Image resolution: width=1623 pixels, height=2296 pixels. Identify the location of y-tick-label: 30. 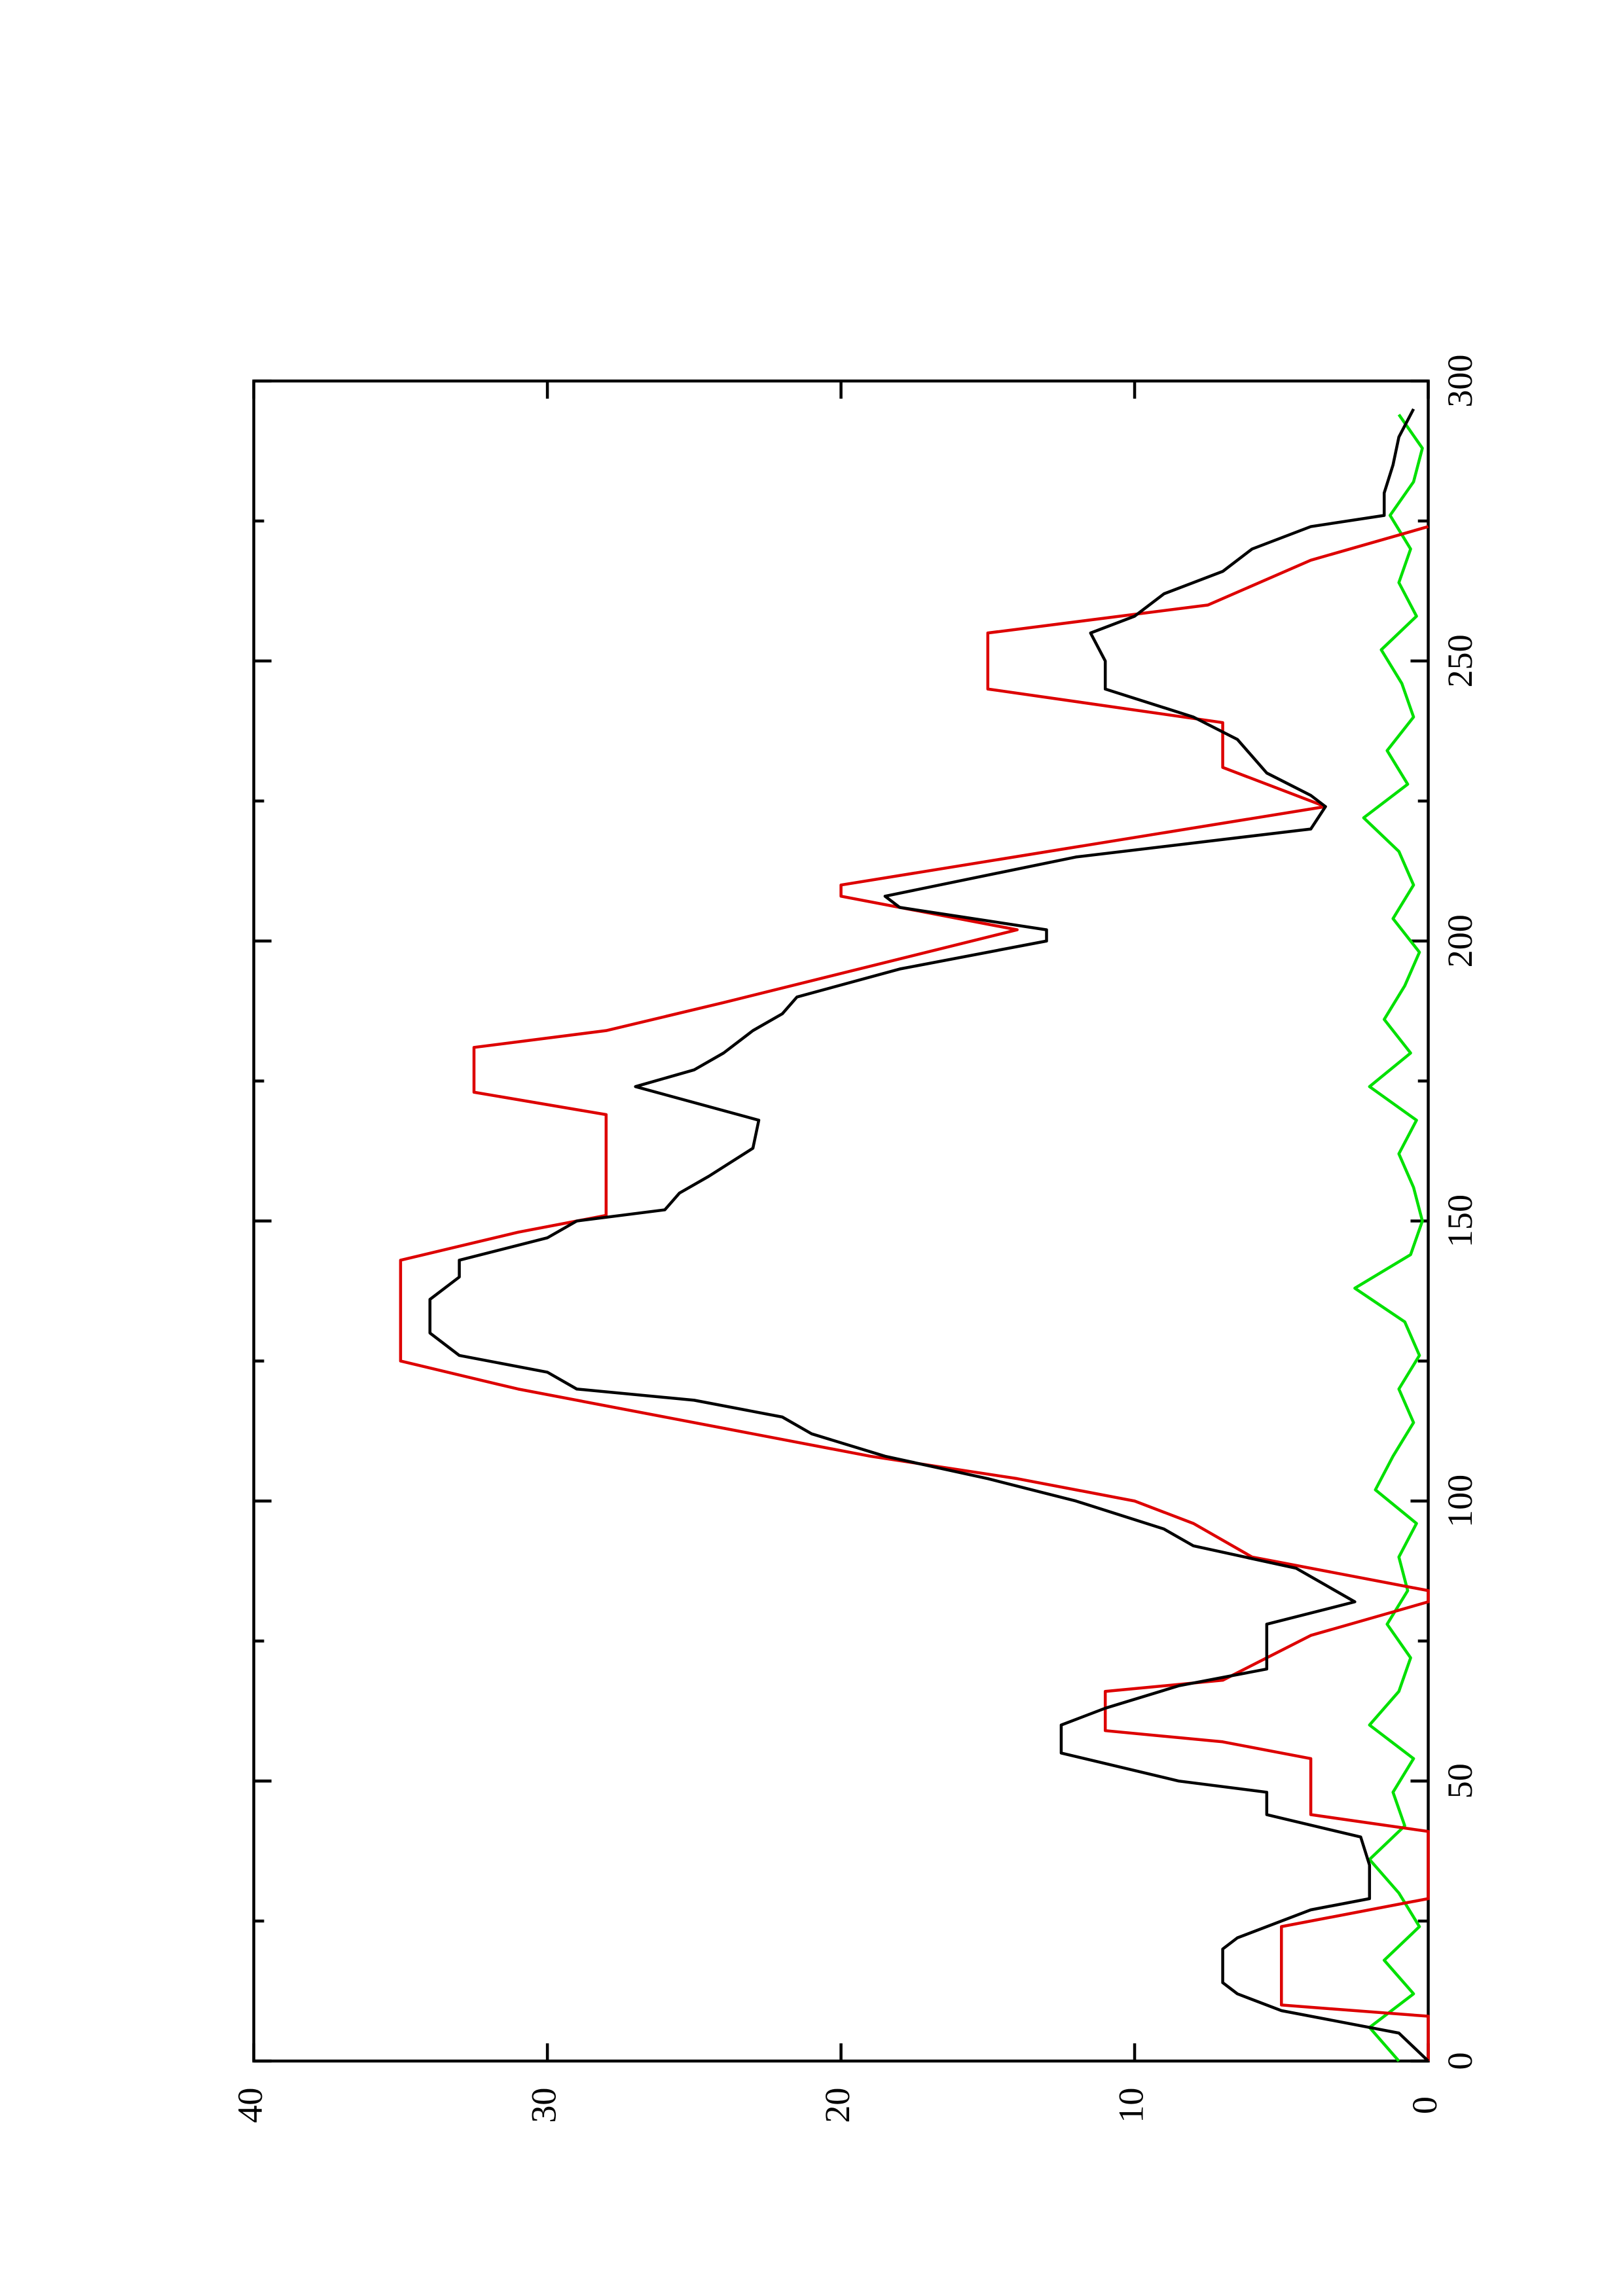
(544, 2105).